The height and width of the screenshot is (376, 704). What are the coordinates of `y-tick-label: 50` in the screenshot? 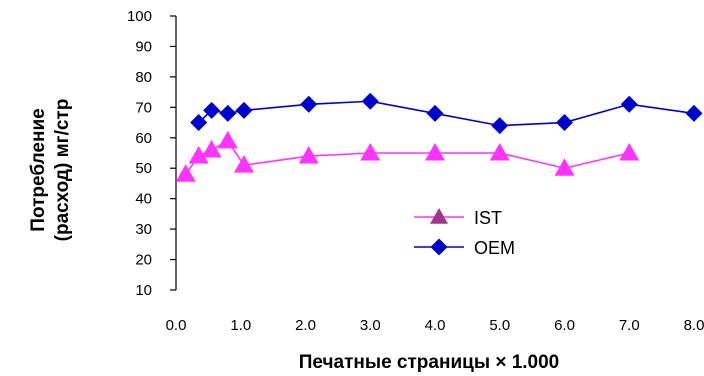 It's located at (143, 168).